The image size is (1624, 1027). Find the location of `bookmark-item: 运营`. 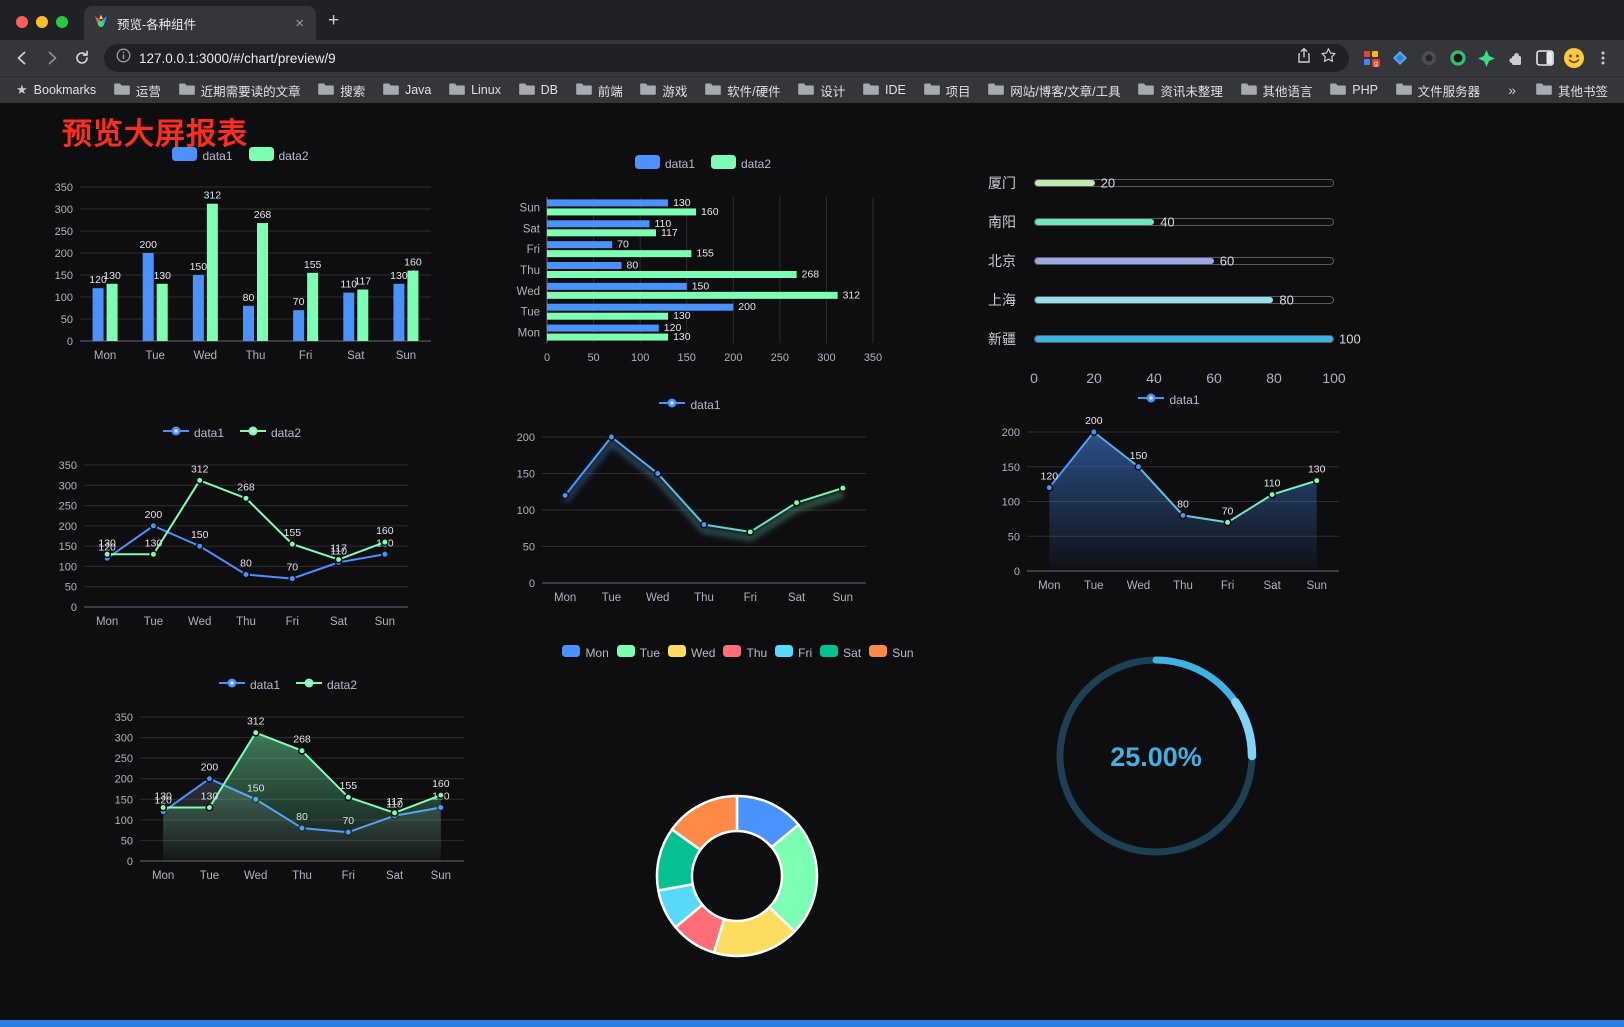

bookmark-item: 运营 is located at coordinates (137, 90).